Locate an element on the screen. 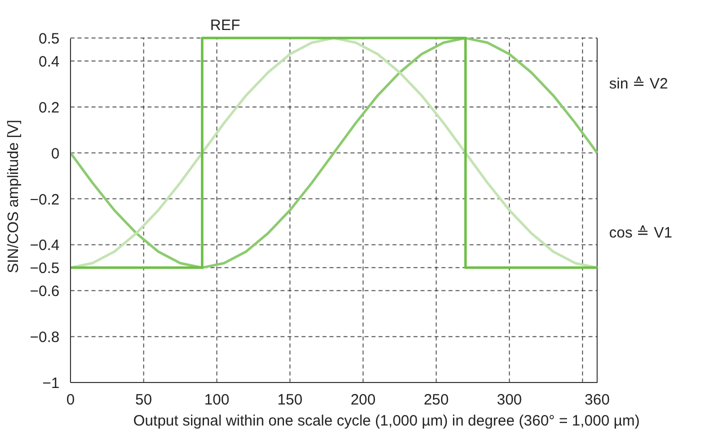 The width and height of the screenshot is (712, 432). y-tick-label: −0.4 is located at coordinates (45, 245).